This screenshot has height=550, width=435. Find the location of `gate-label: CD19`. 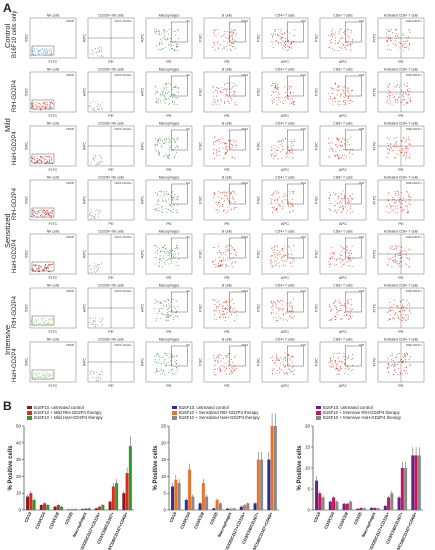

gate-label: CD19 is located at coordinates (244, 21).